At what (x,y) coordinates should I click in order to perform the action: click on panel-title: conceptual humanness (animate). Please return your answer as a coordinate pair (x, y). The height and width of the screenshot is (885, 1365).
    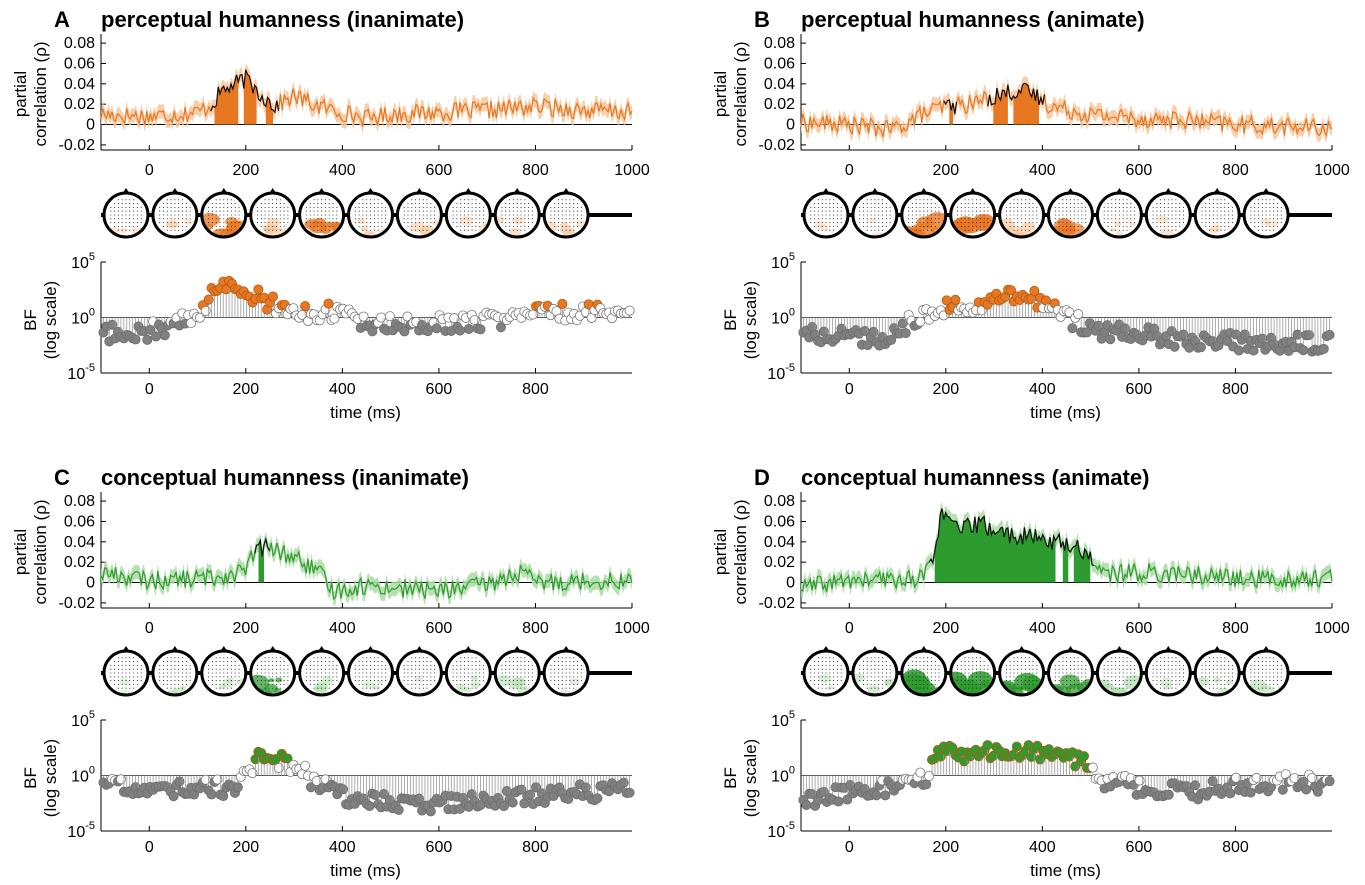
    Looking at the image, I should click on (975, 477).